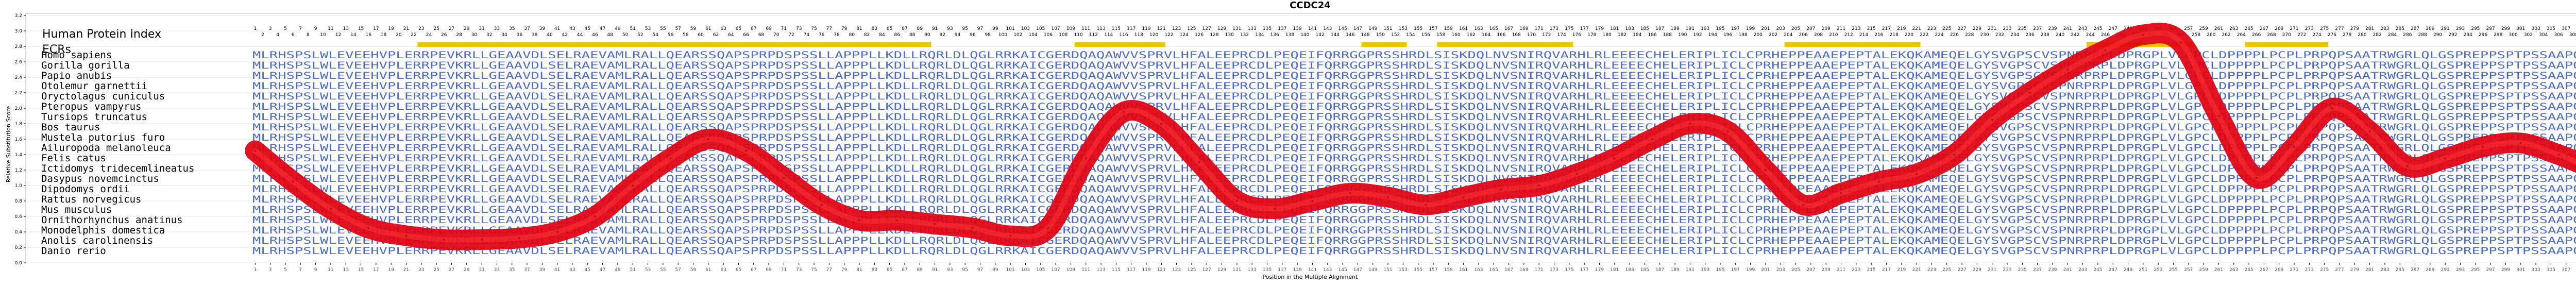  I want to click on human-index-label: 152, so click(1395, 35).